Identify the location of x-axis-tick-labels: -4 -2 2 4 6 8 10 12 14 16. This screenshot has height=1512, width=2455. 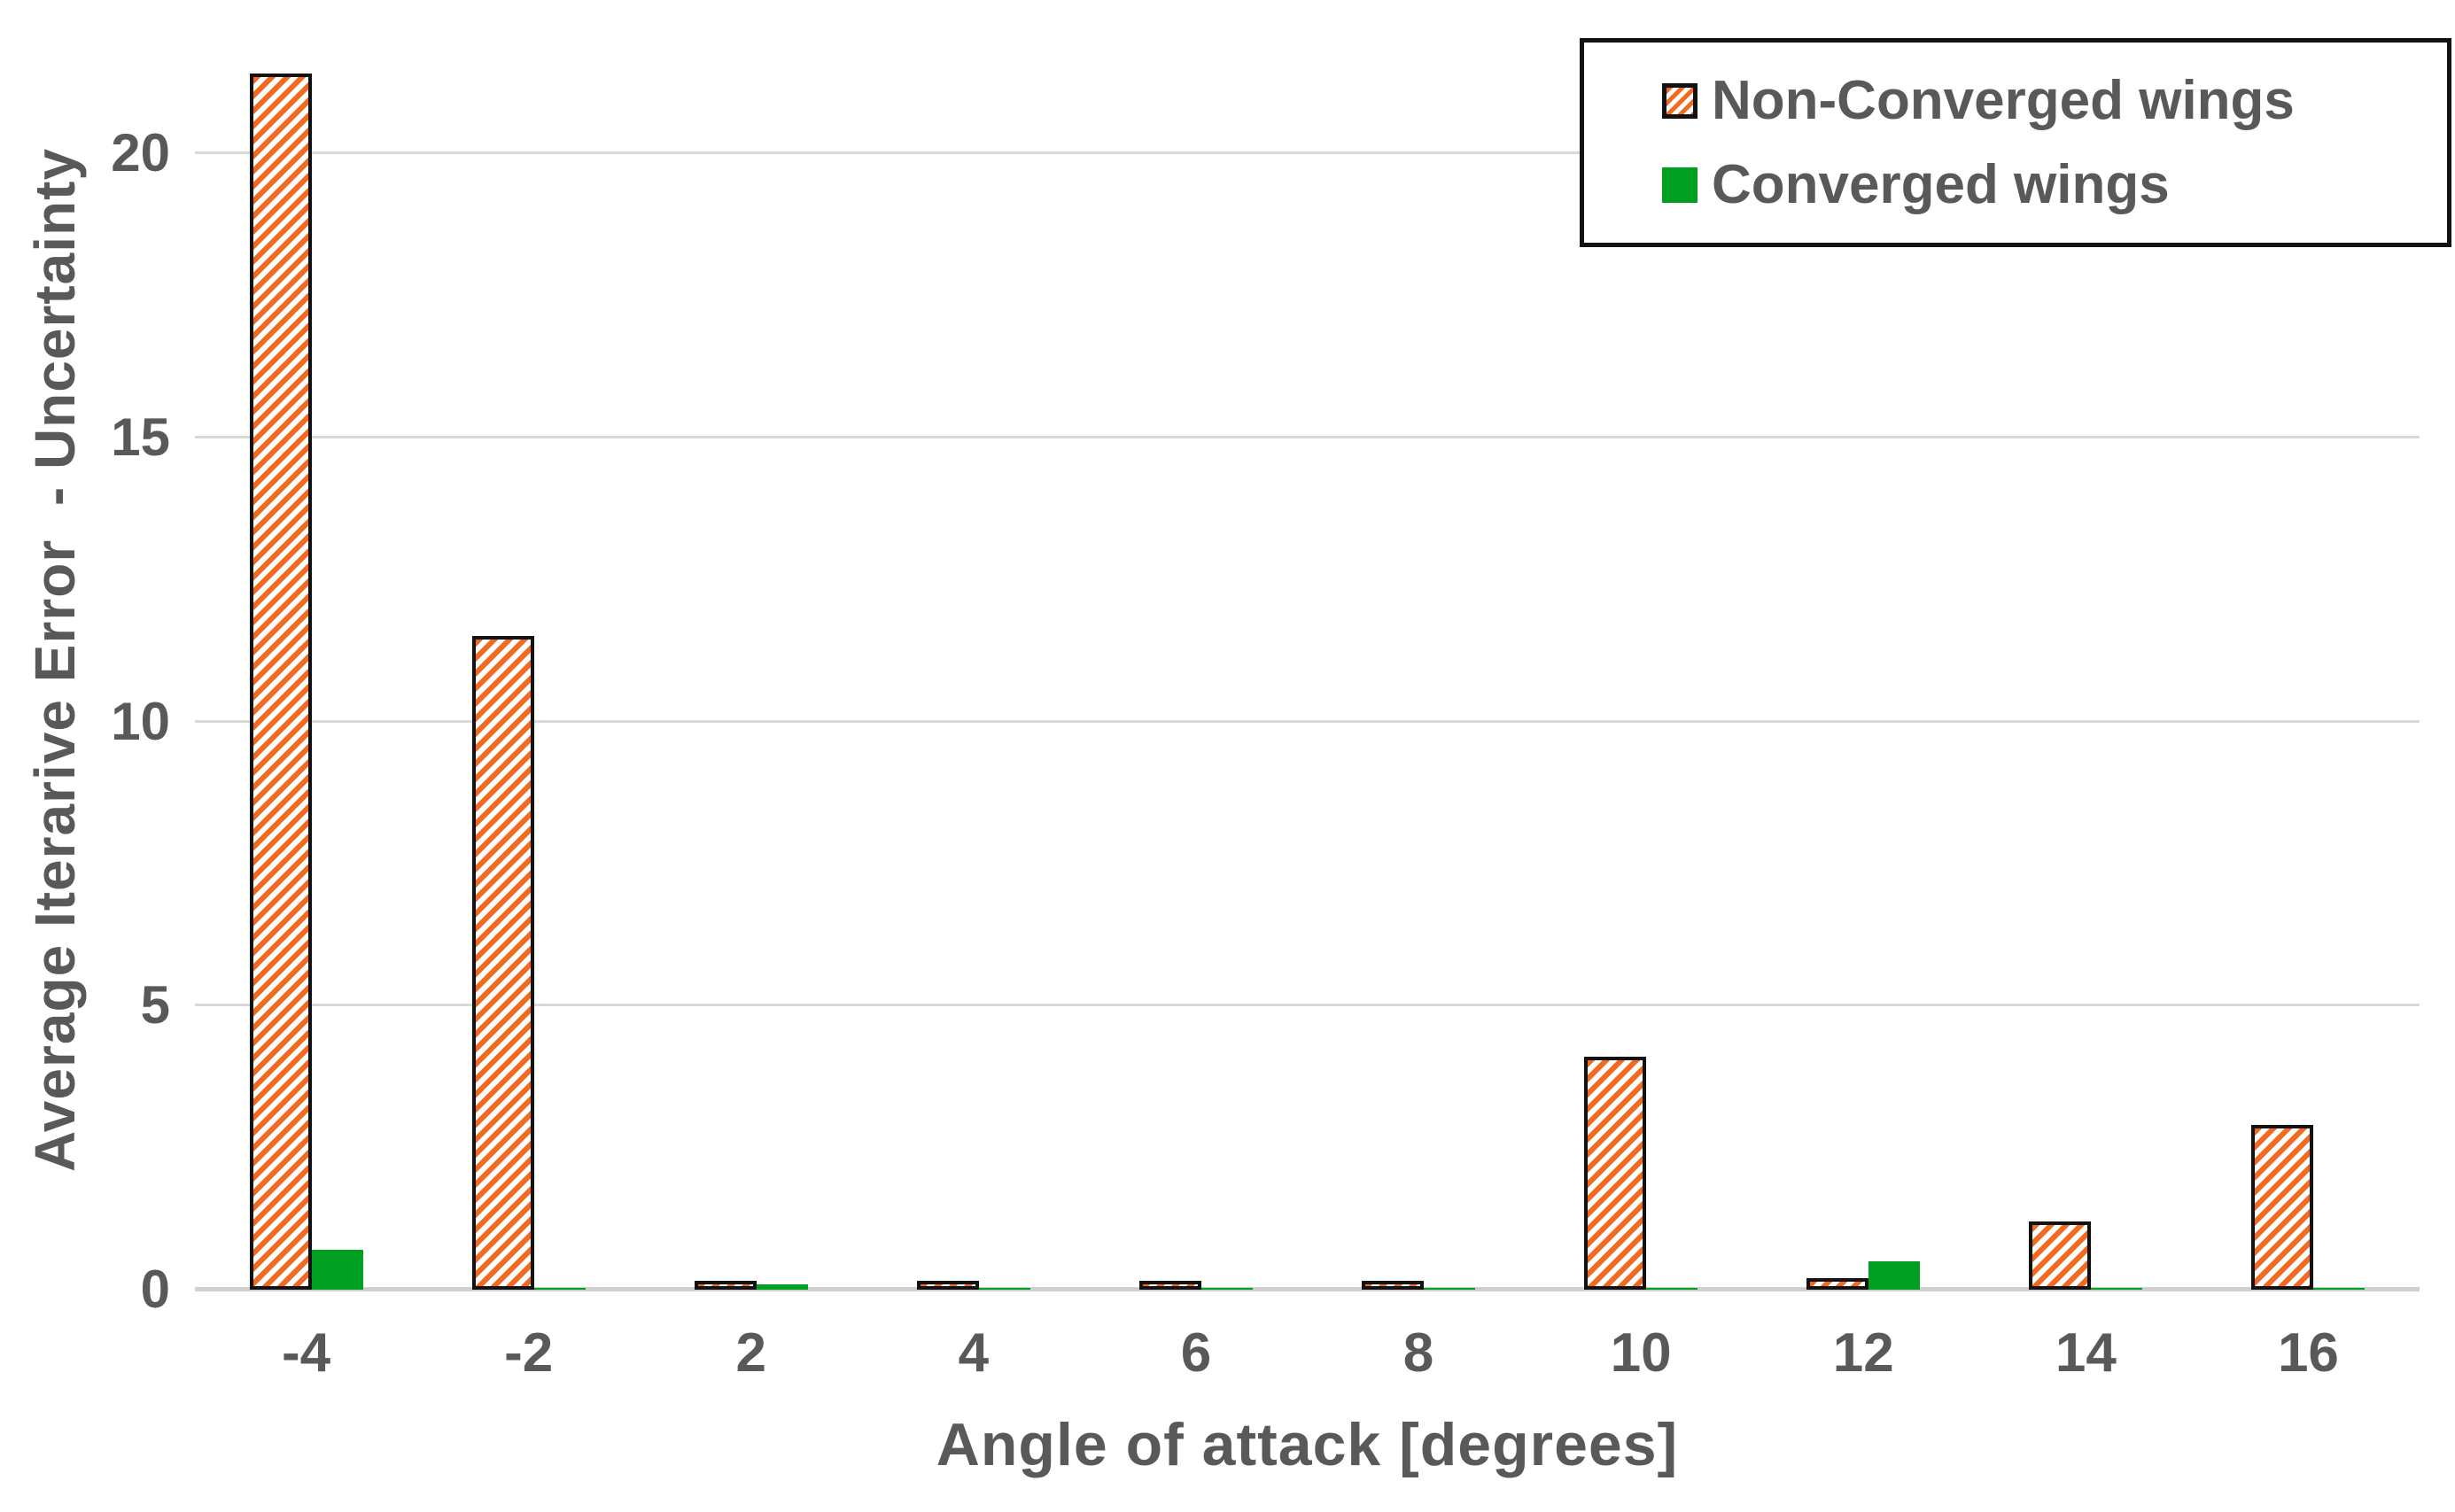
(1307, 1354).